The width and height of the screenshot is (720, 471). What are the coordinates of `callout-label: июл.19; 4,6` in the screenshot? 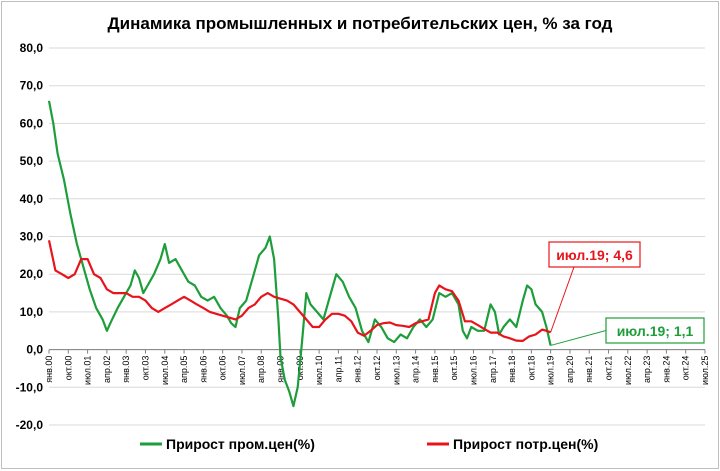 It's located at (594, 255).